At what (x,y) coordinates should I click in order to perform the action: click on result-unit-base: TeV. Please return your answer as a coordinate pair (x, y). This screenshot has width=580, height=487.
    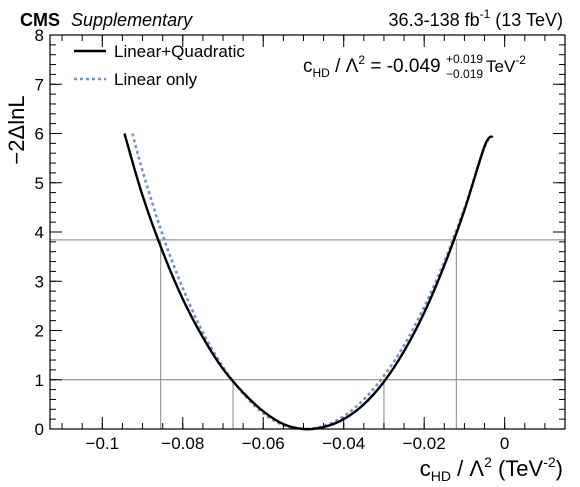
    Looking at the image, I should click on (501, 66).